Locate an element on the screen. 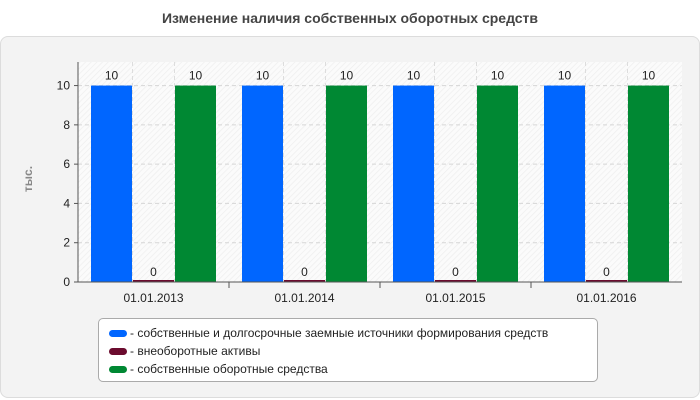 Image resolution: width=700 pixels, height=400 pixels. y-tick-label: 6 is located at coordinates (66, 164).